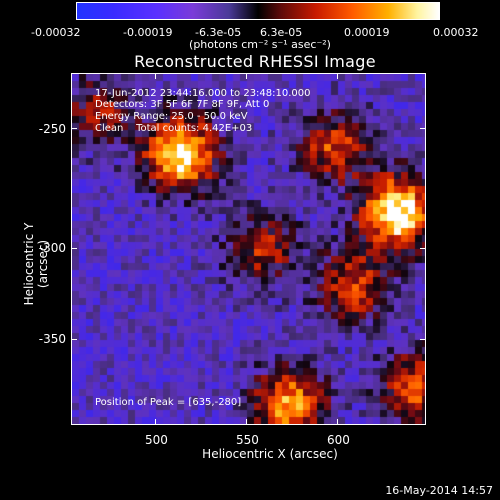 This screenshot has height=500, width=500. Describe the element at coordinates (174, 128) in the screenshot. I see `annotation-clean: Clean Total counts: 4.42E+03` at that location.